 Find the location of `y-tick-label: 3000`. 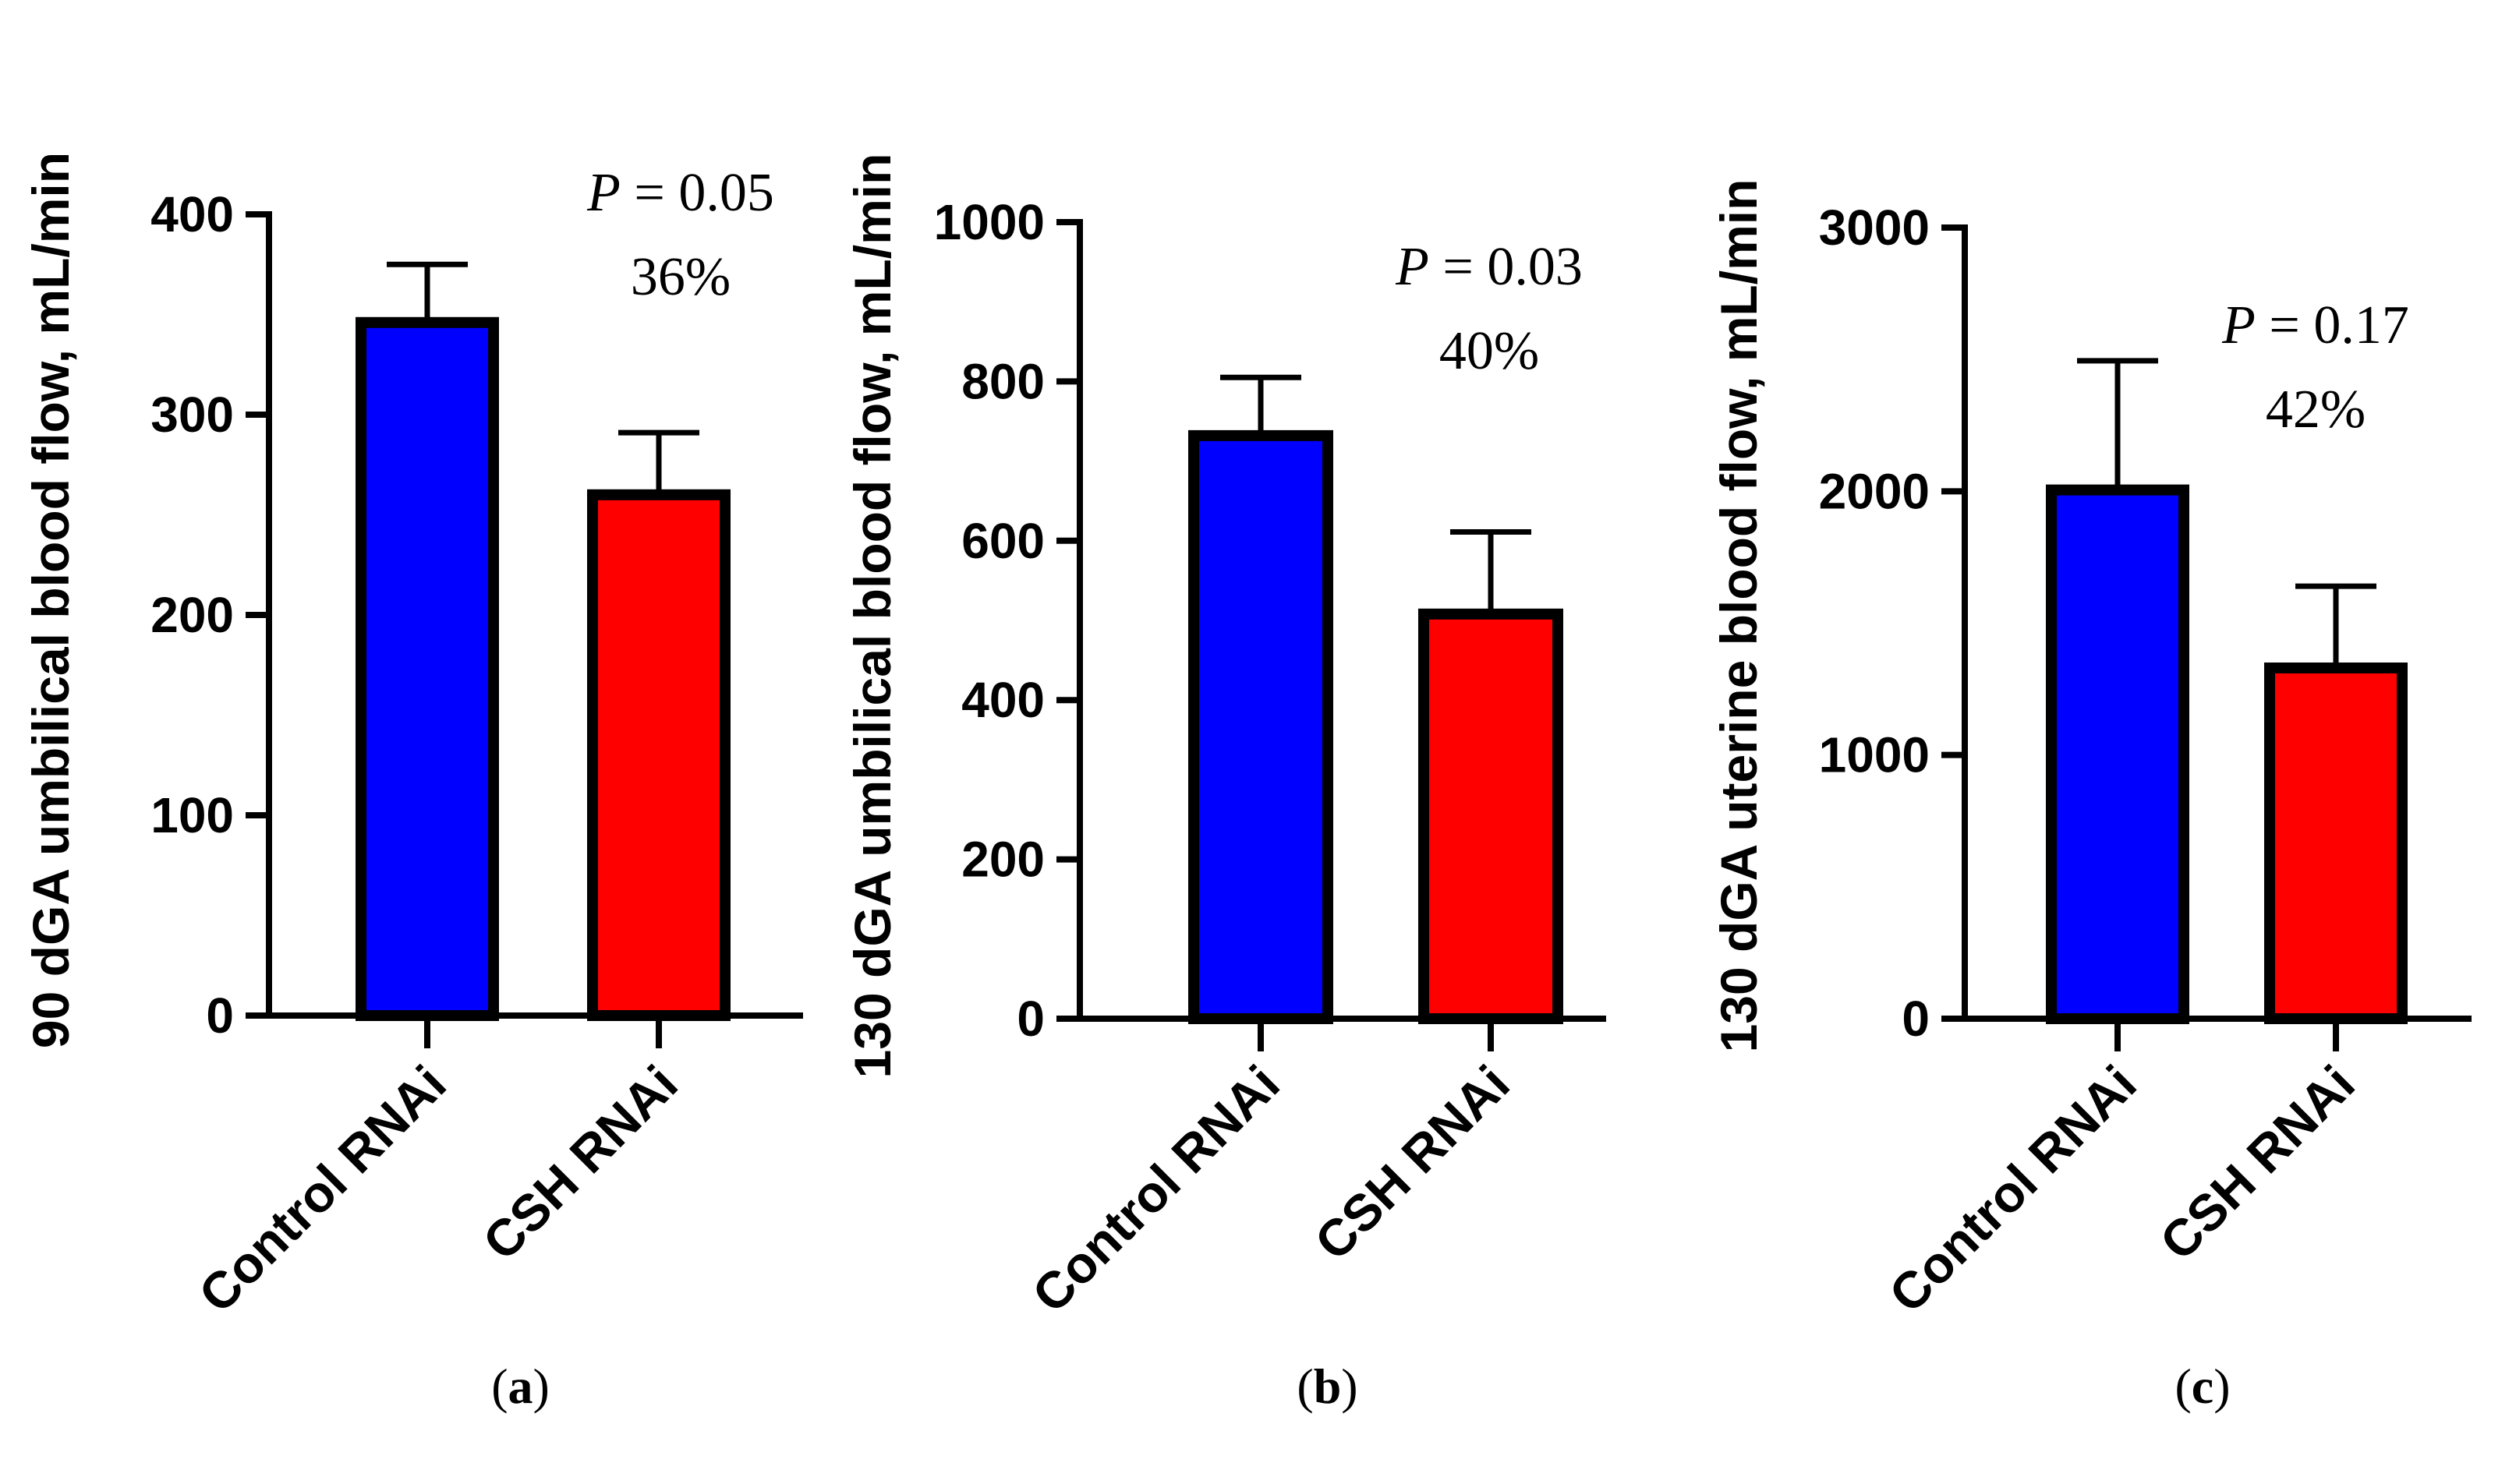

y-tick-label: 3000 is located at coordinates (1874, 228).